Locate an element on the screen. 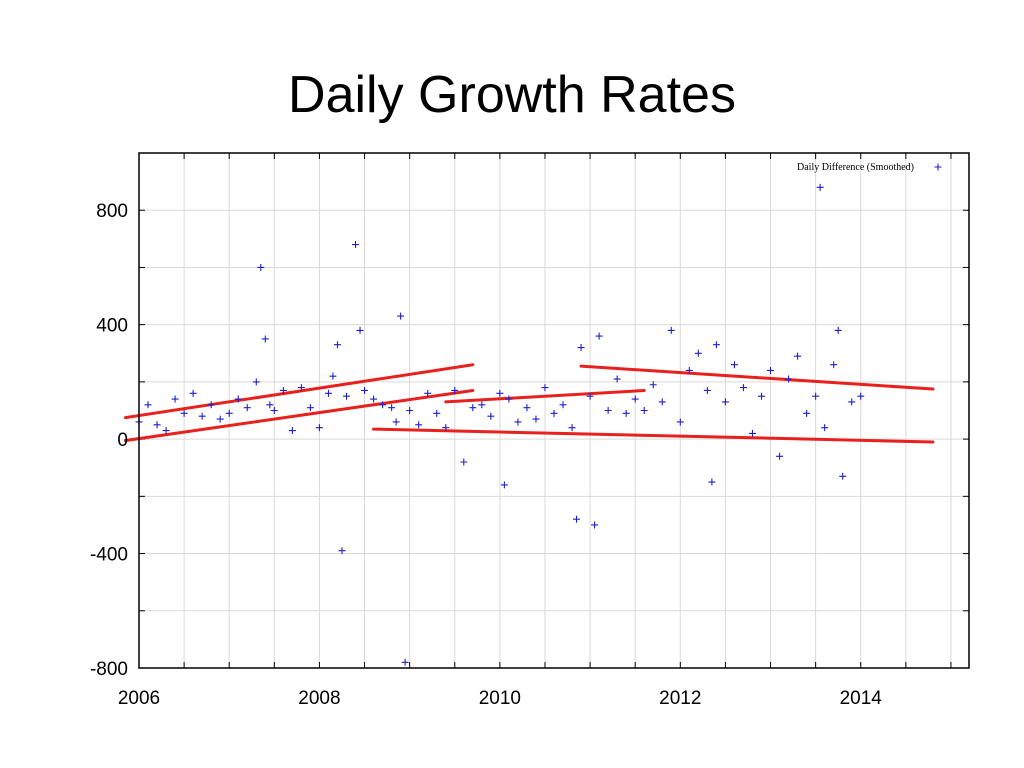 This screenshot has width=1024, height=768. trend-lines is located at coordinates (529, 403).